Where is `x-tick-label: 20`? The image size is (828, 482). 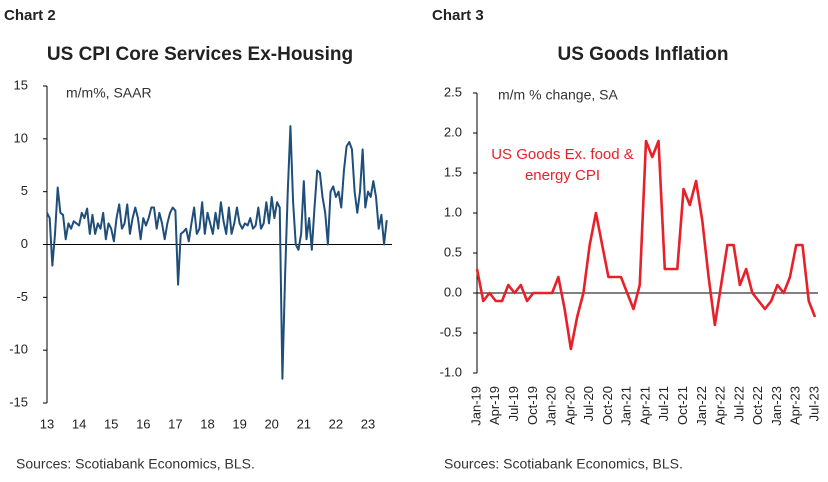 x-tick-label: 20 is located at coordinates (271, 423).